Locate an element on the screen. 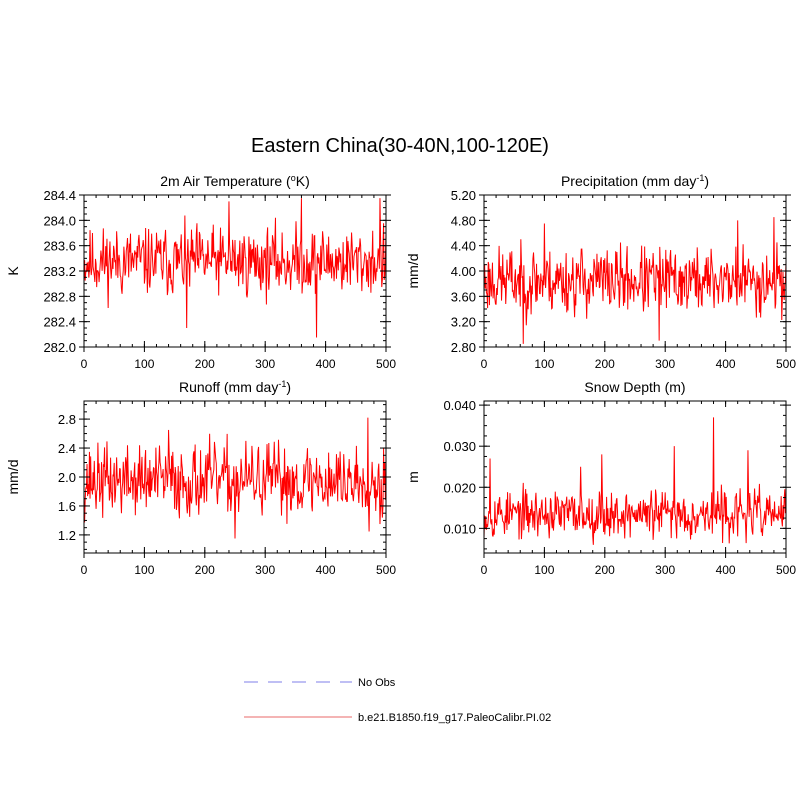  panel-title-sup: o is located at coordinates (293, 178).